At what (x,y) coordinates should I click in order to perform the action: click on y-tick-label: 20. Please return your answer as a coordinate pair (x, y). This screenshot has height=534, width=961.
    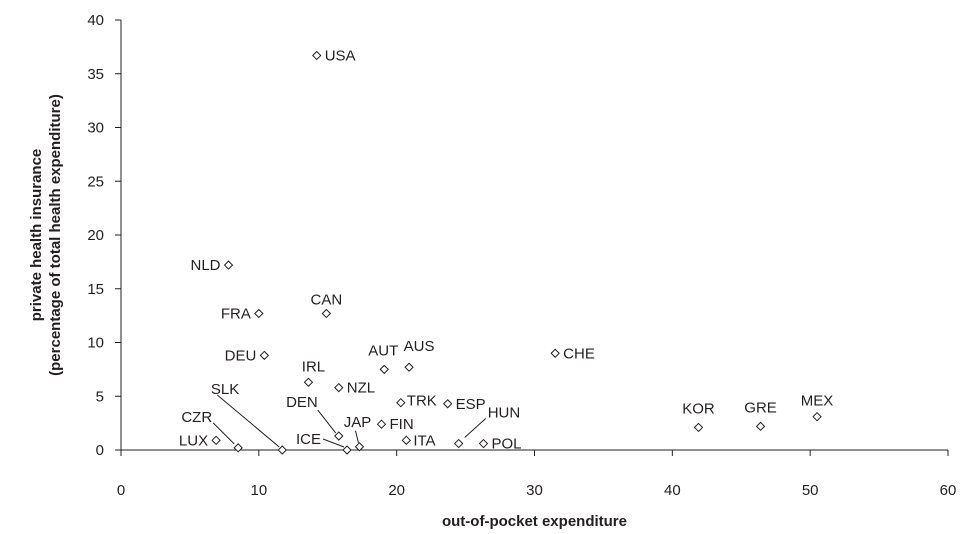
    Looking at the image, I should click on (95, 235).